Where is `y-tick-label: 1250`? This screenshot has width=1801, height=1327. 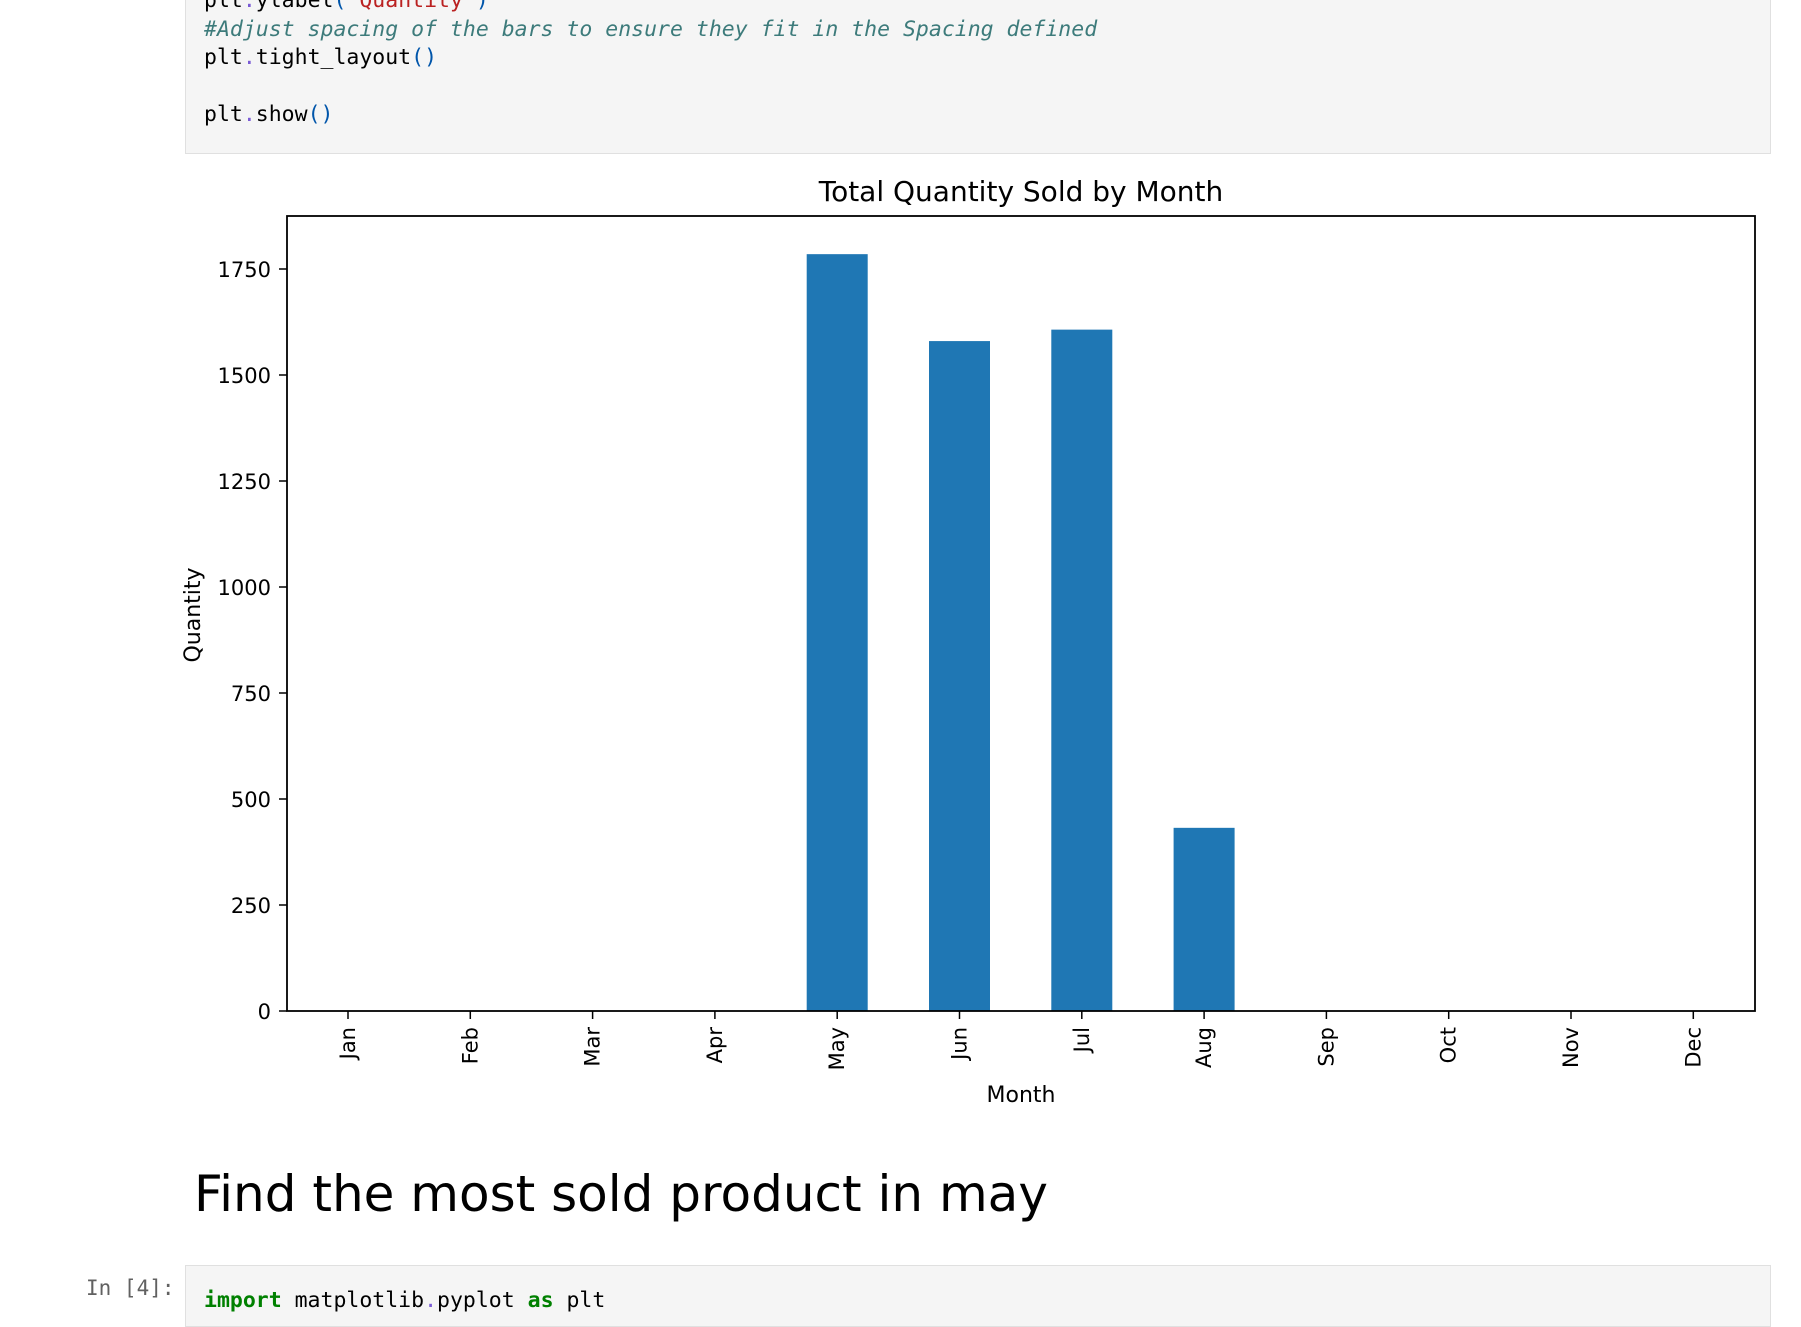
y-tick-label: 1250 is located at coordinates (244, 482).